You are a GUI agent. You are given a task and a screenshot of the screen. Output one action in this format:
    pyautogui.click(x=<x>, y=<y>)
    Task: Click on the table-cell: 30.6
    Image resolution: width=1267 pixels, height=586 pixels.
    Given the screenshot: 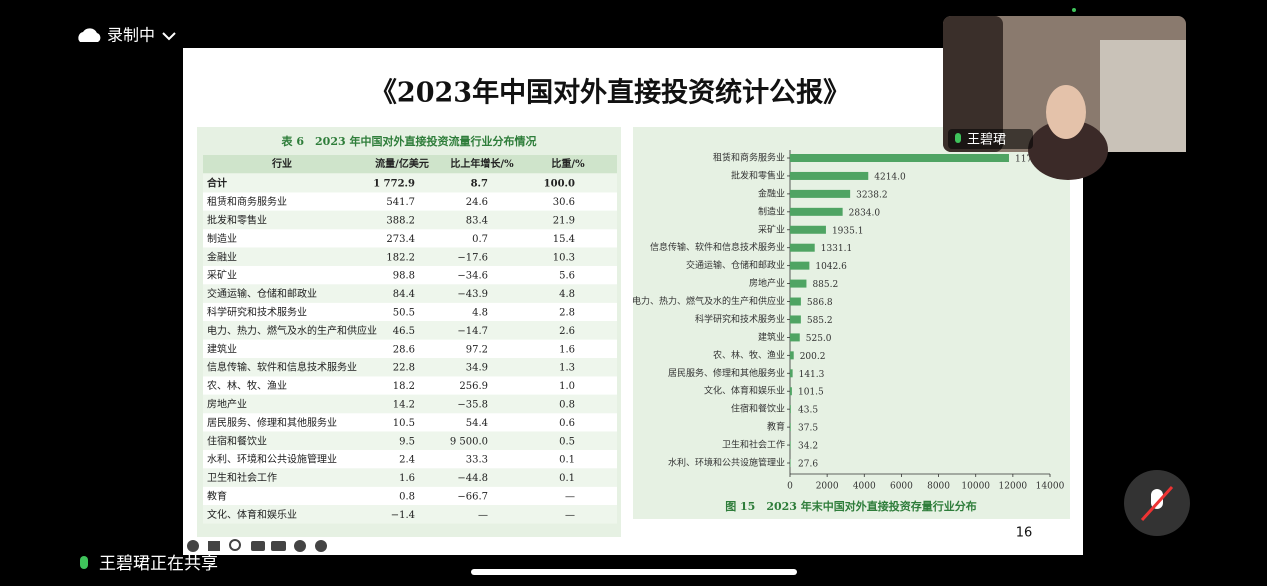 What is the action you would take?
    pyautogui.click(x=564, y=202)
    